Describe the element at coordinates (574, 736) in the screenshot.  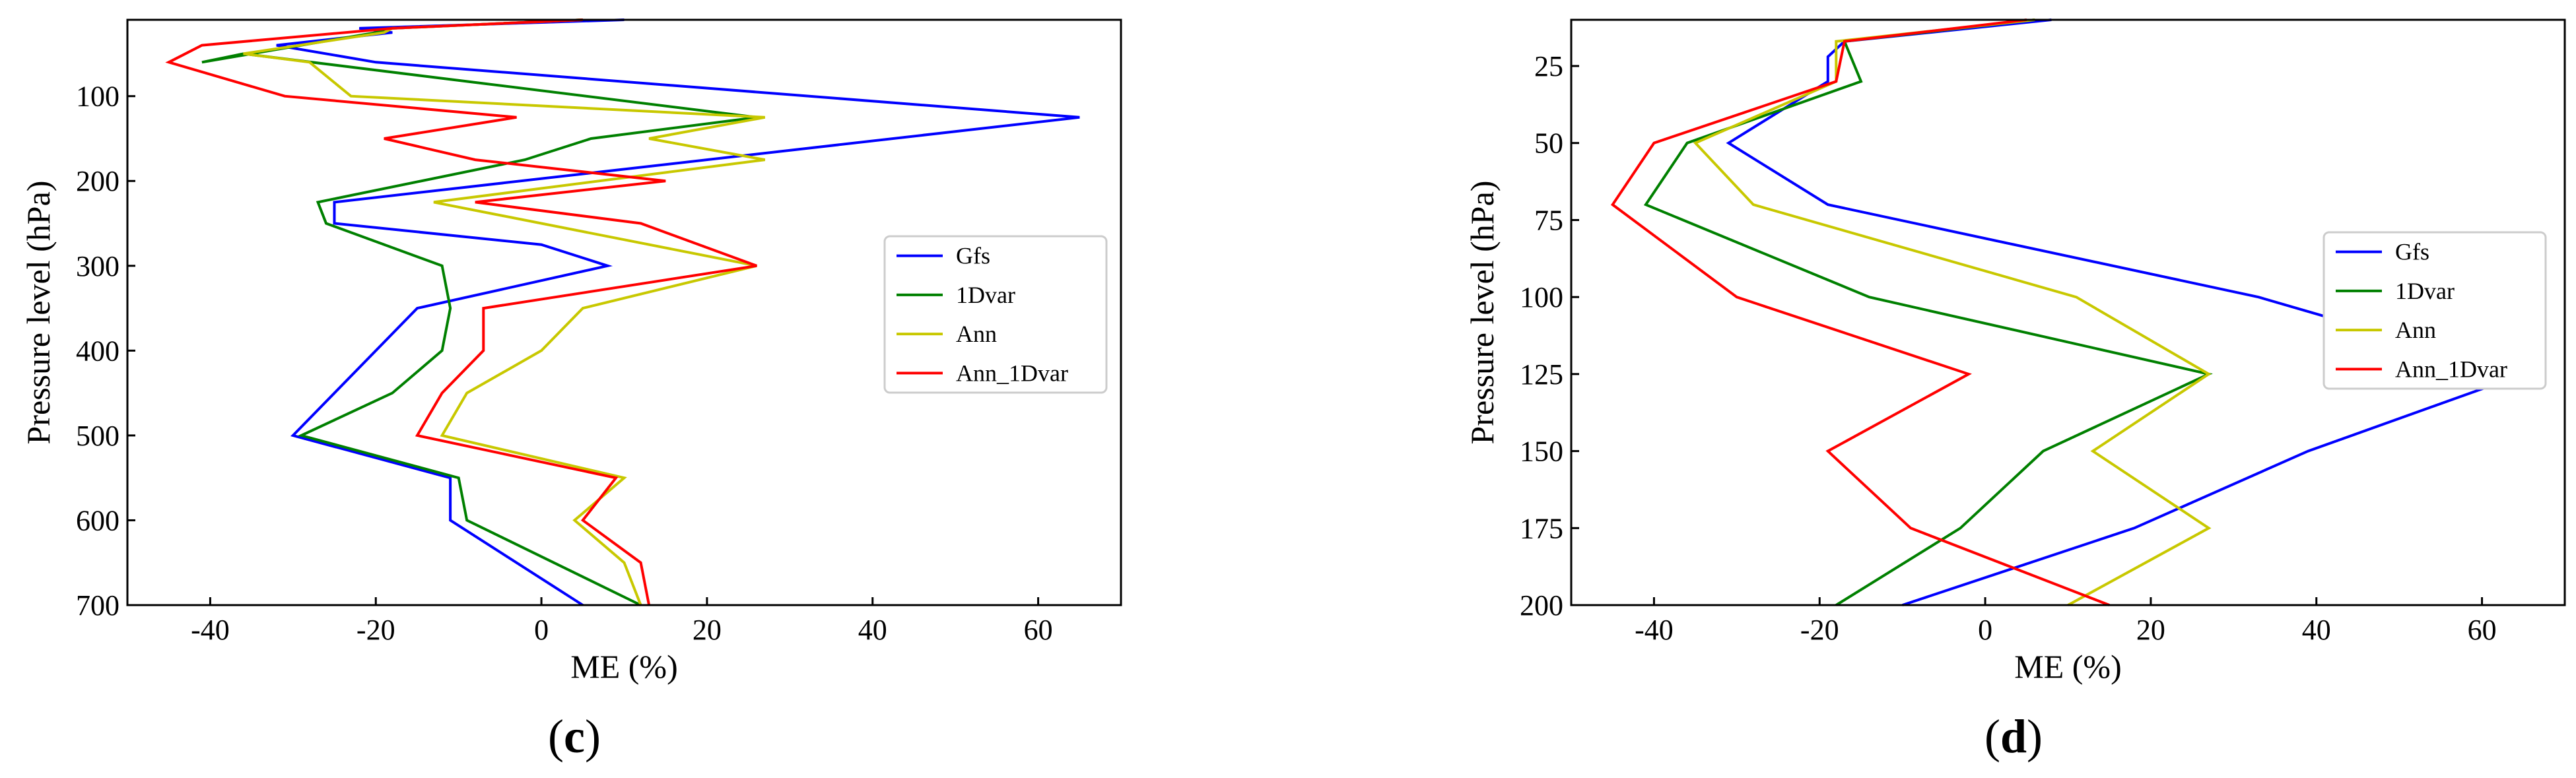
I see `panel-label: (c)` at that location.